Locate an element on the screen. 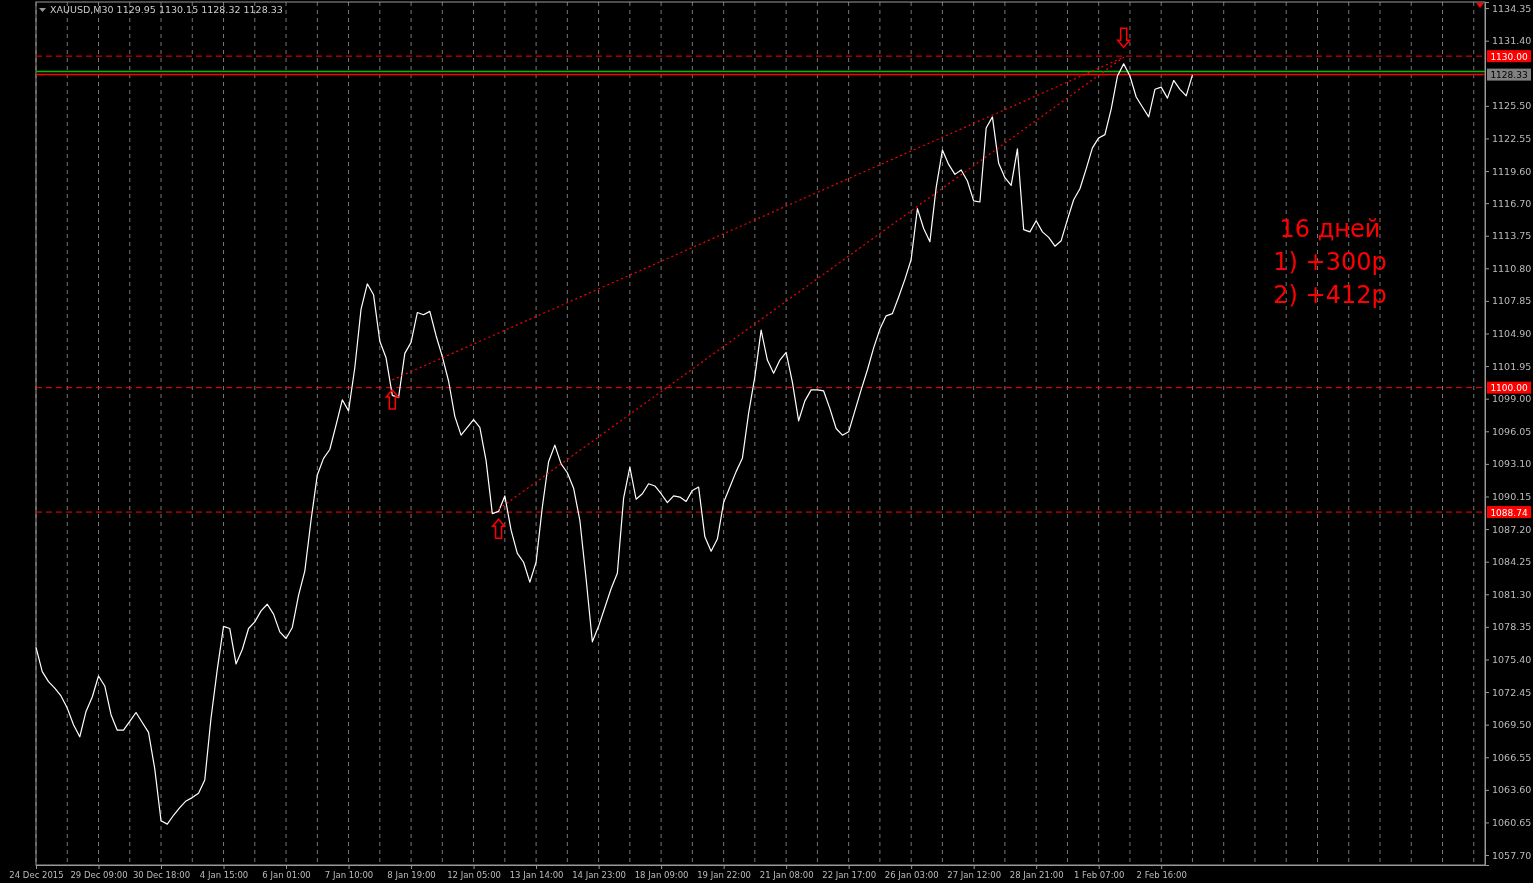 The image size is (1533, 883). y-tick-label: 1081.30 is located at coordinates (1512, 594).